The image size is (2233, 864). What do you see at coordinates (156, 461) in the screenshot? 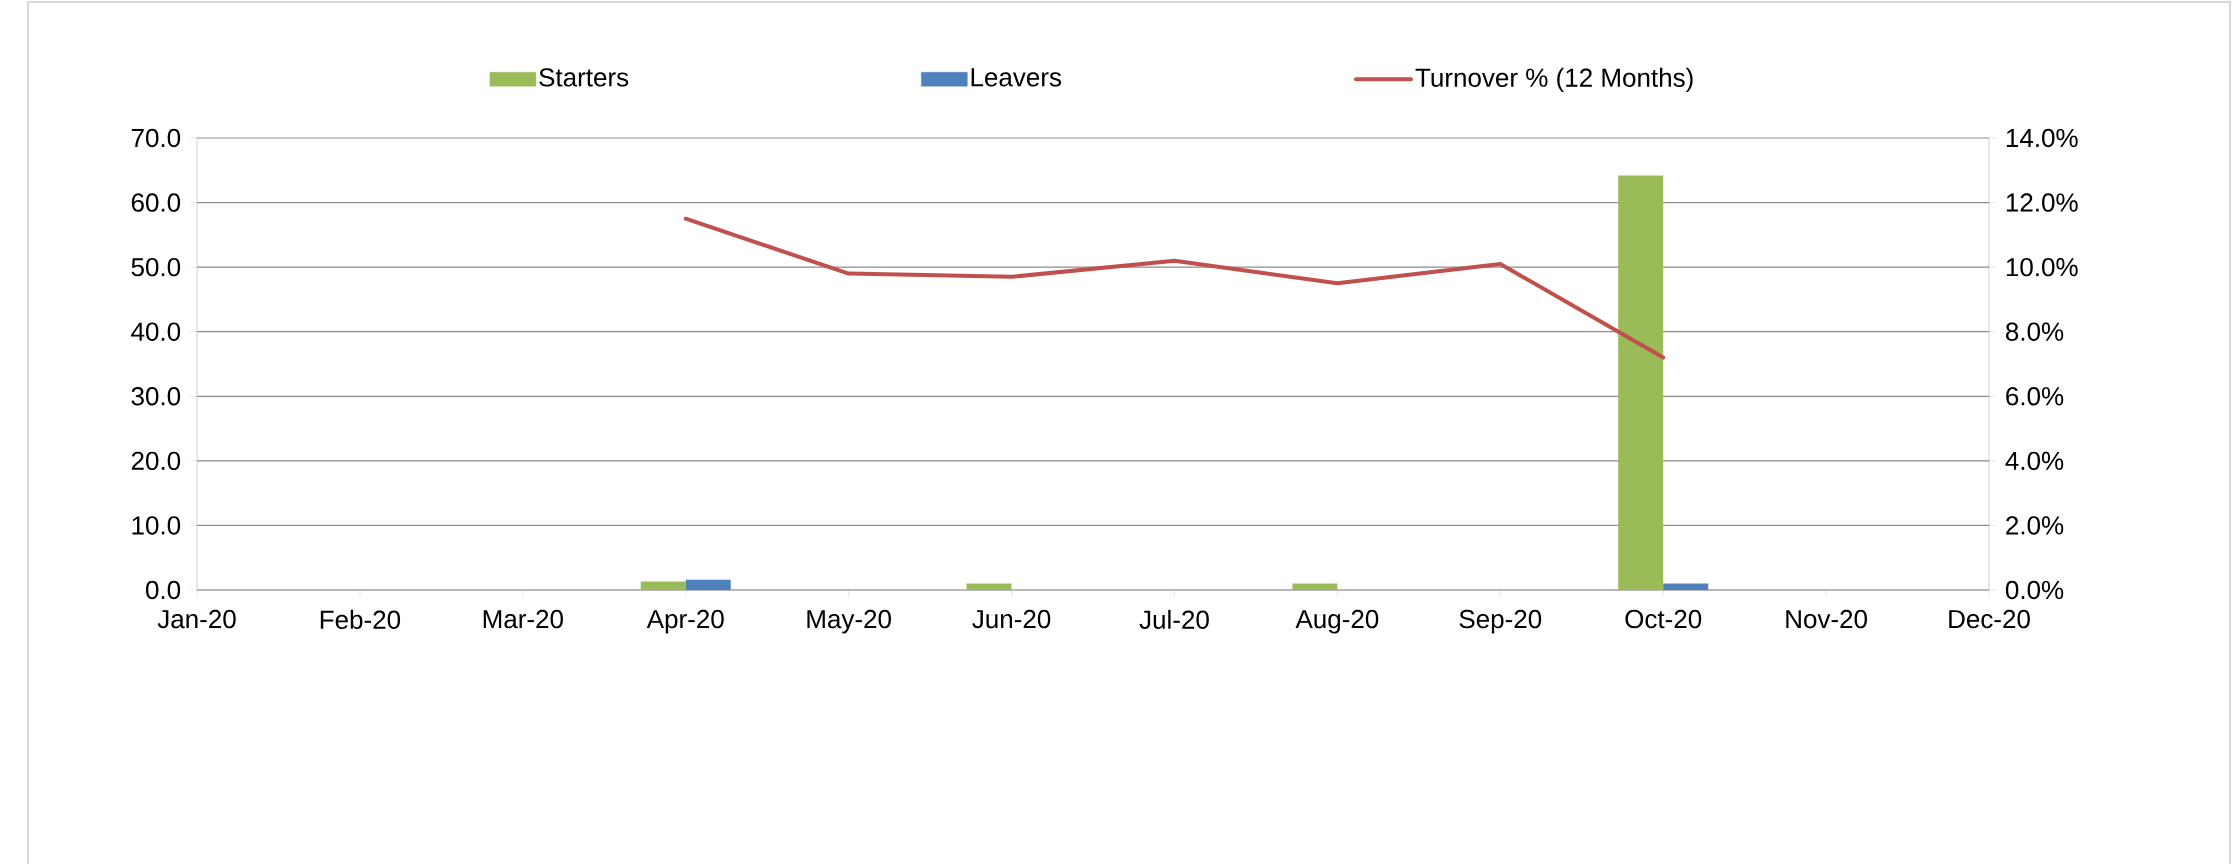
I see `y-tick-label: 20.0` at bounding box center [156, 461].